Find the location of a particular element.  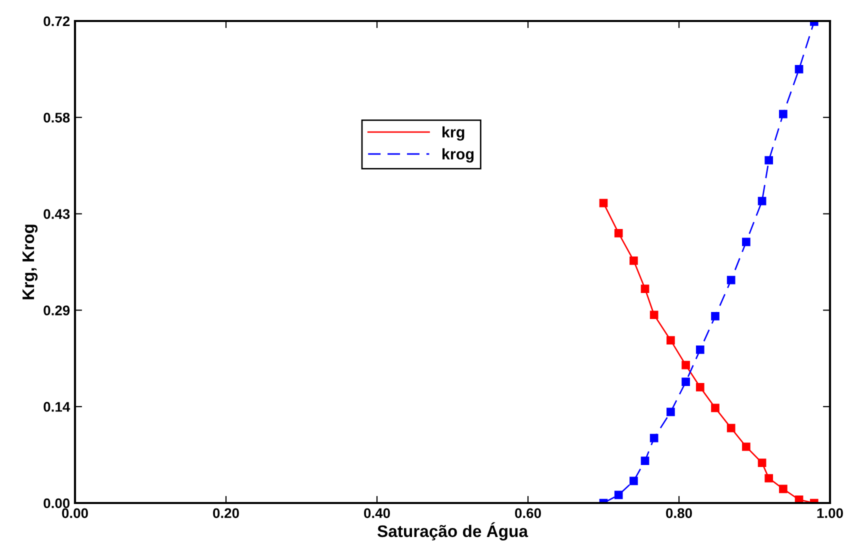

y-tick-label: 0.00 is located at coordinates (57, 503).